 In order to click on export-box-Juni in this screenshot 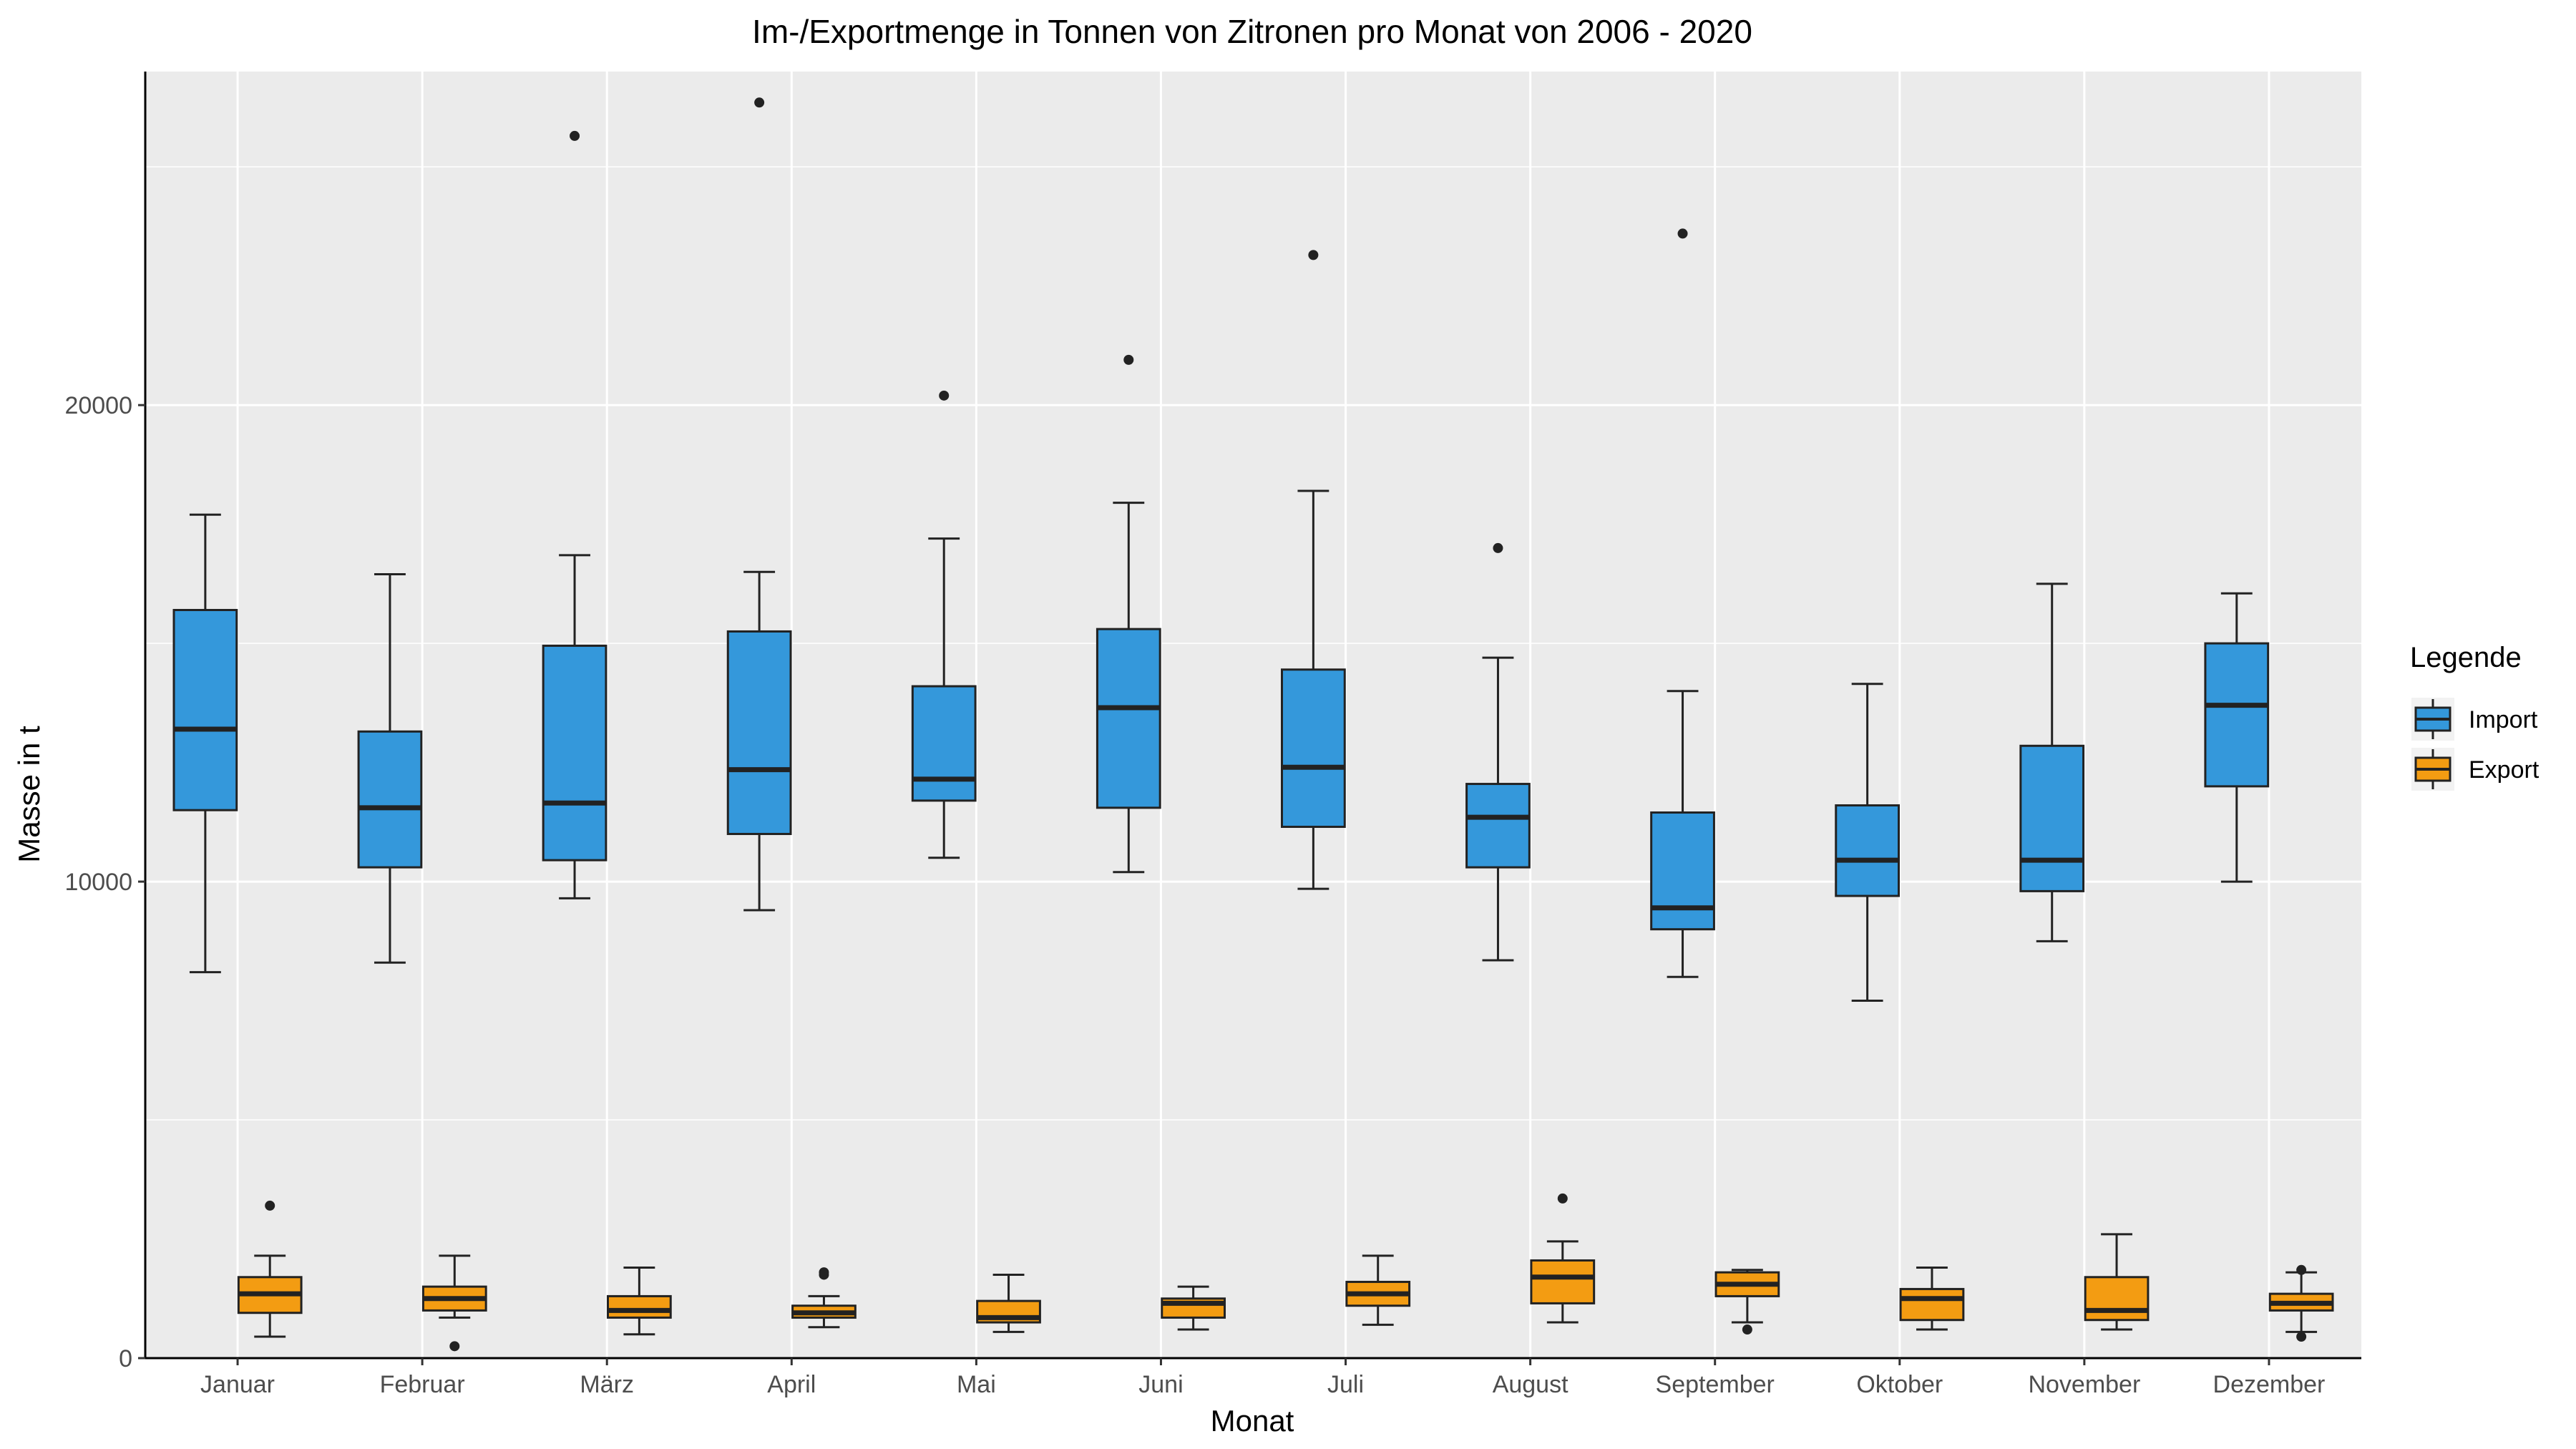, I will do `click(1193, 1308)`.